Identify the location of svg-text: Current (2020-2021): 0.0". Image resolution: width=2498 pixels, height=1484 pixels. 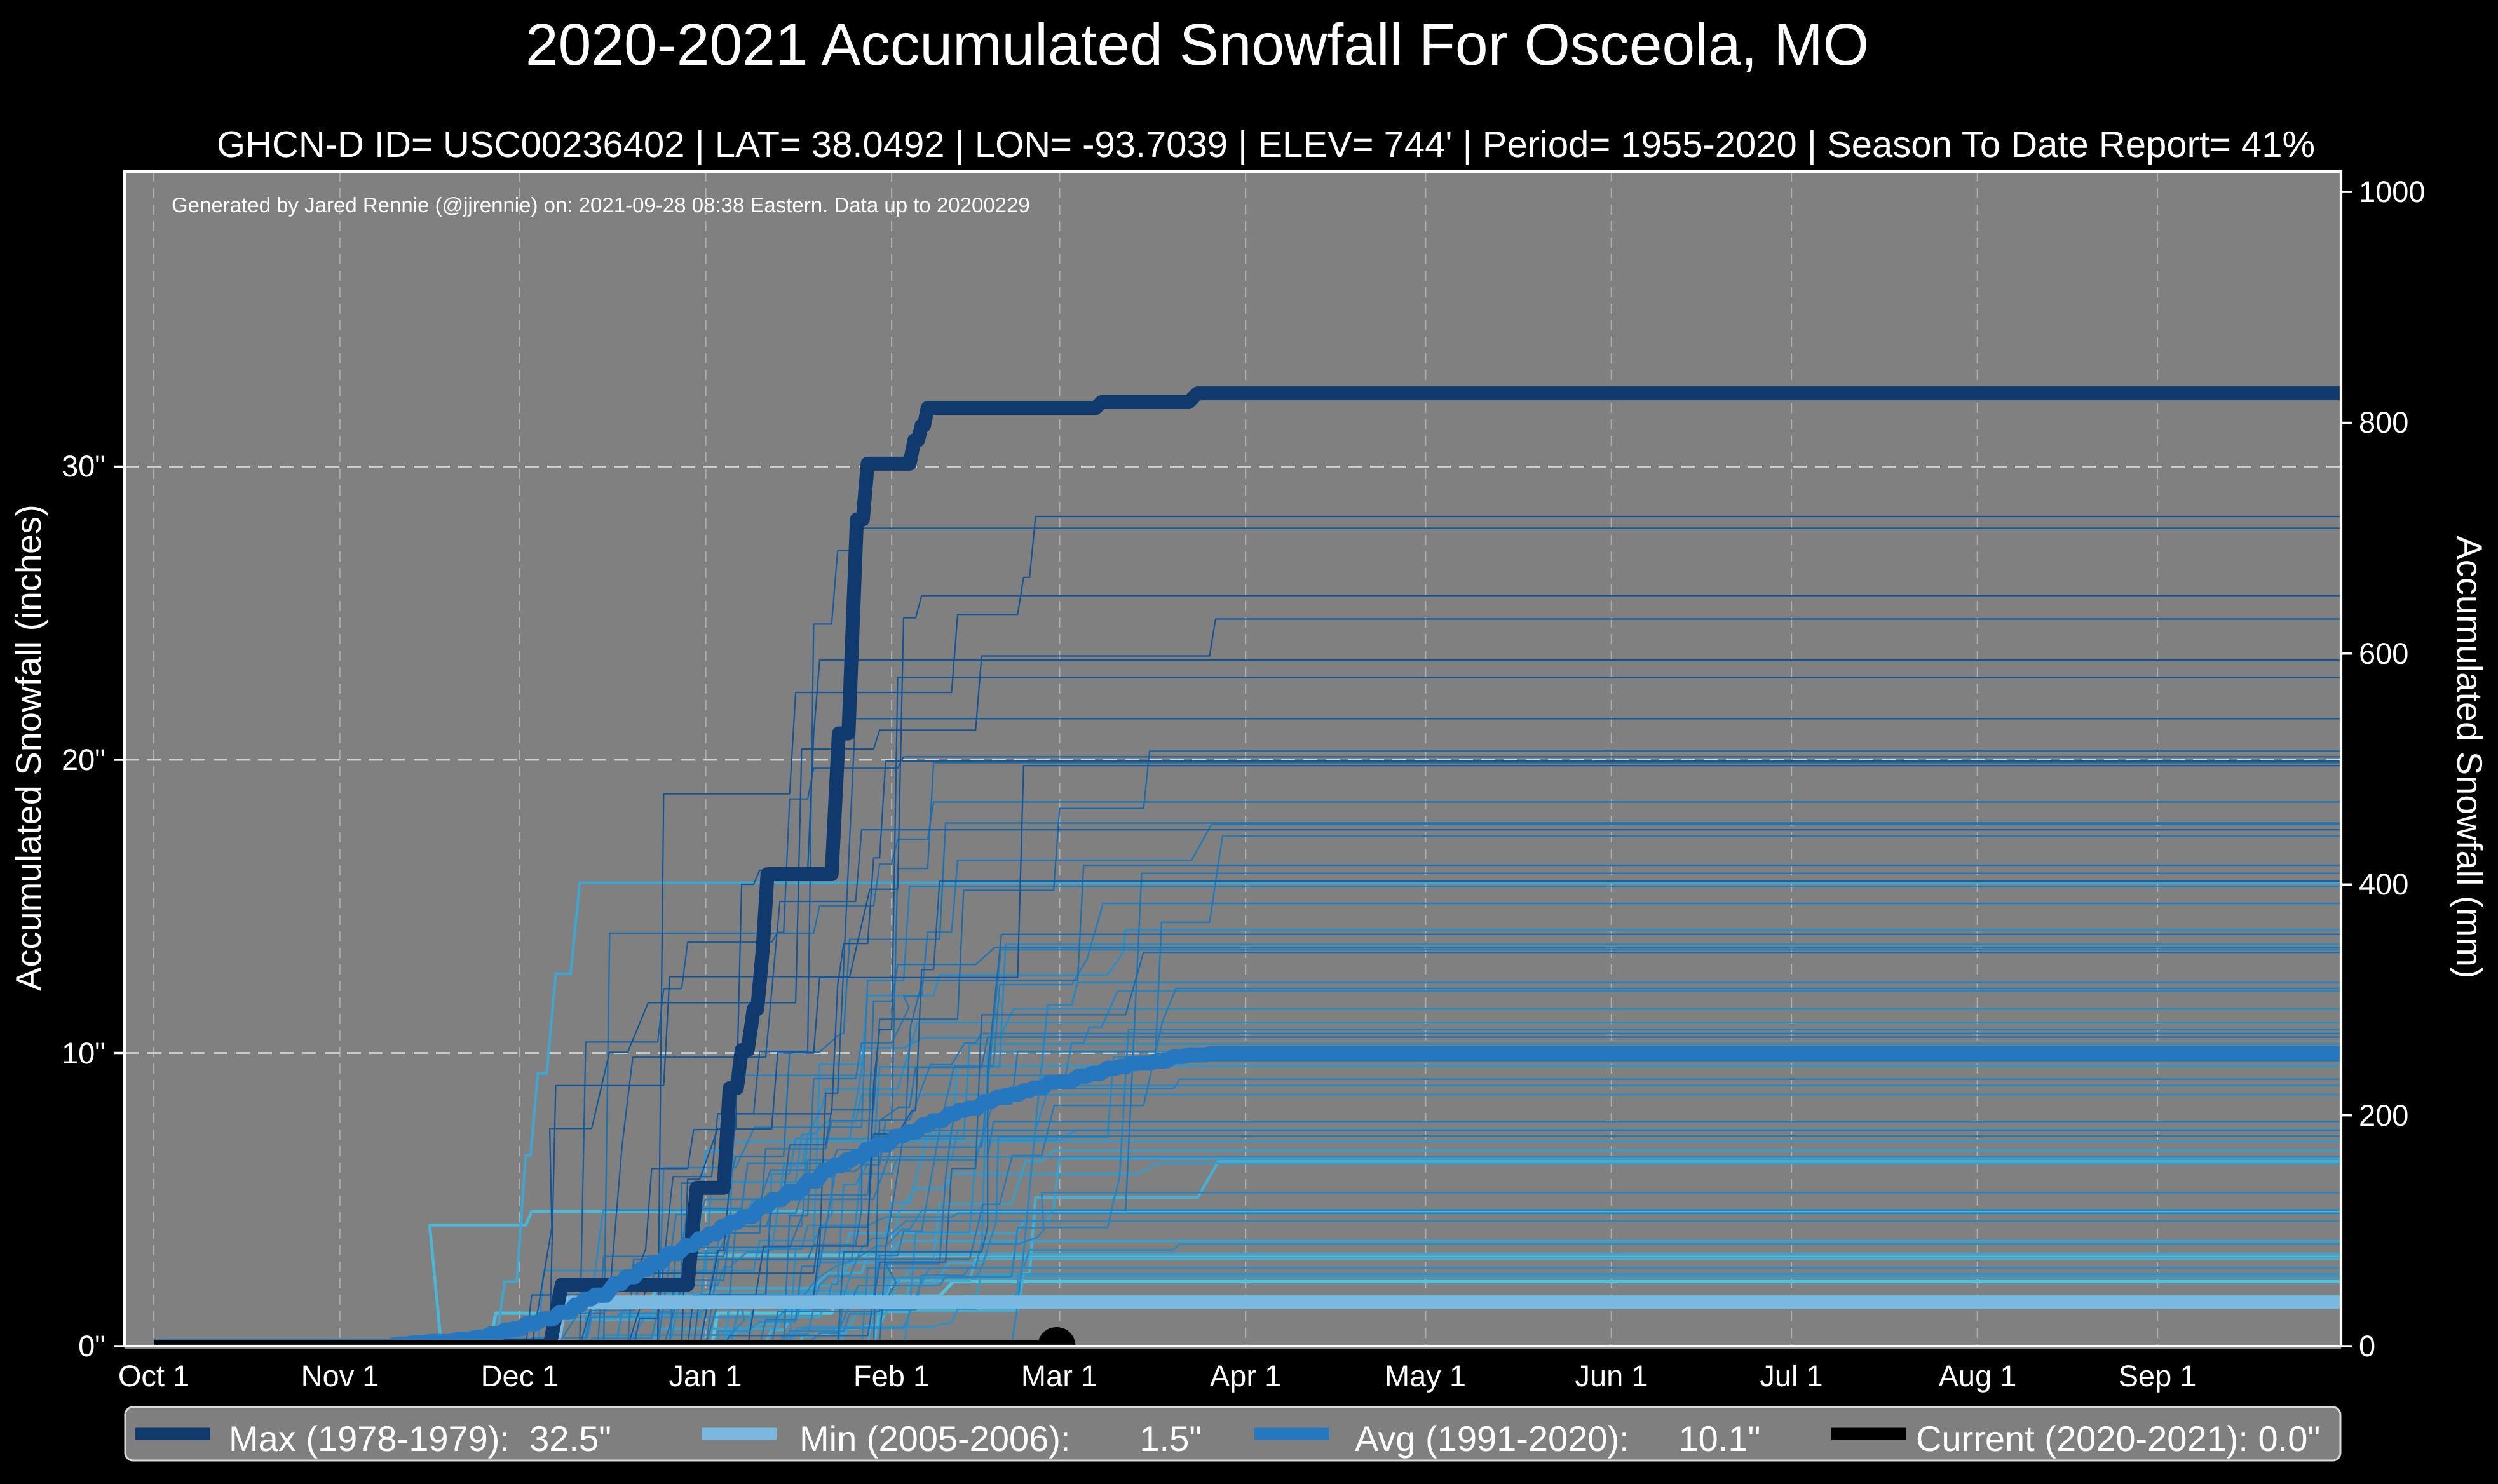
(2118, 1439).